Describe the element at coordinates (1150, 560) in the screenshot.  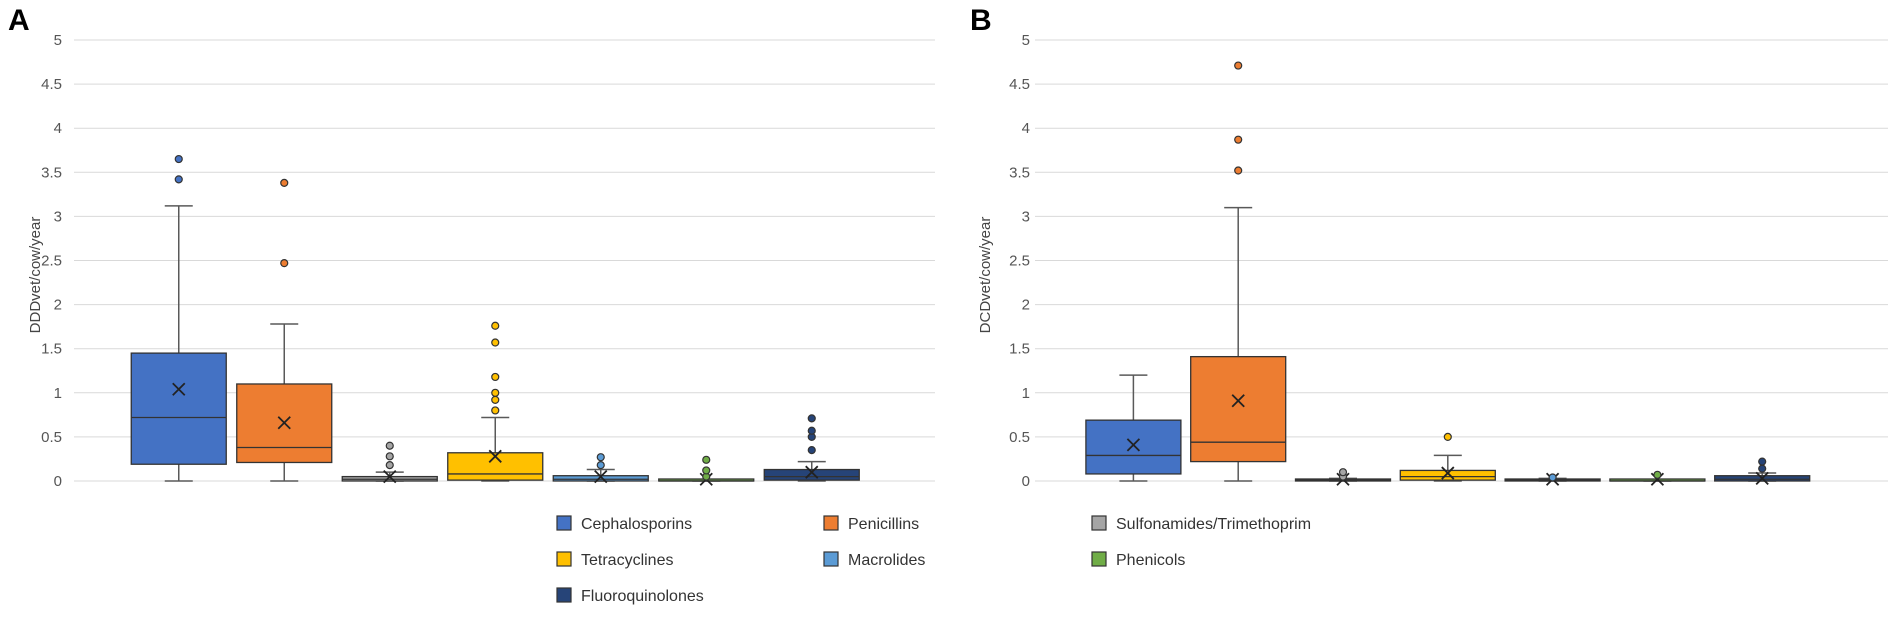
I see `legend-label: Phenicols` at that location.